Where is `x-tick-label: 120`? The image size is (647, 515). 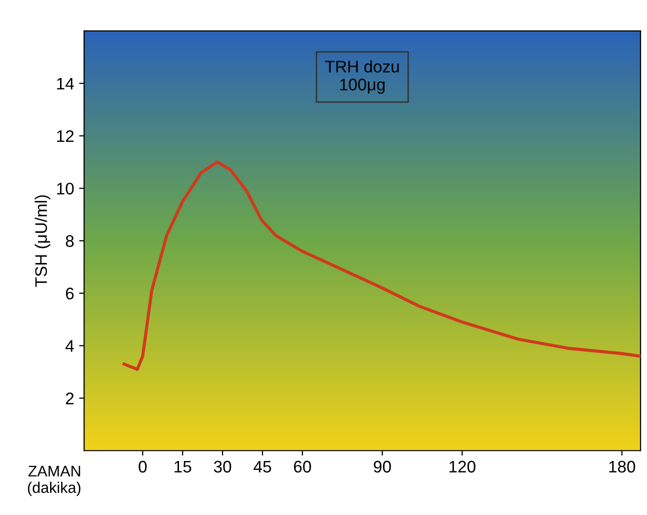
x-tick-label: 120 is located at coordinates (463, 466).